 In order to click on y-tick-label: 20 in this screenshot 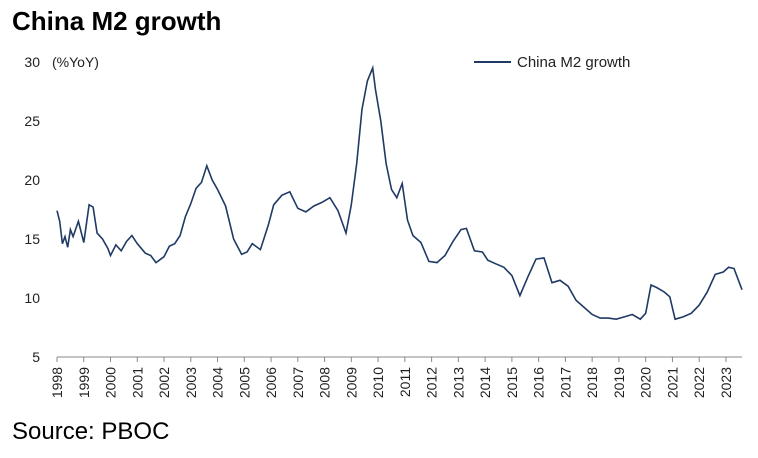, I will do `click(32, 180)`.